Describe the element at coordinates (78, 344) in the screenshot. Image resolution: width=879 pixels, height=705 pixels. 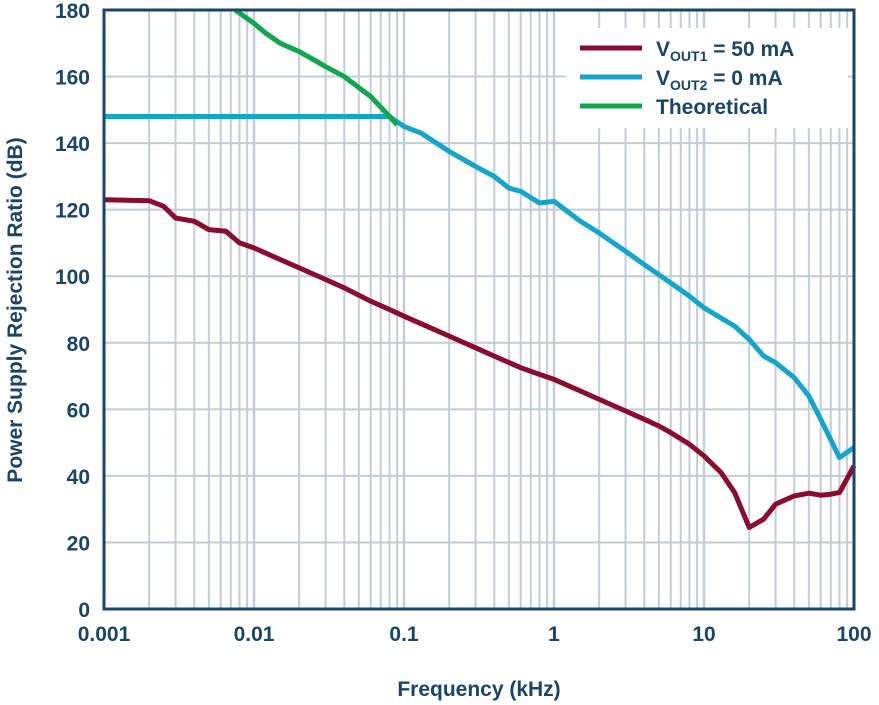
I see `y-tick-label: 80` at that location.